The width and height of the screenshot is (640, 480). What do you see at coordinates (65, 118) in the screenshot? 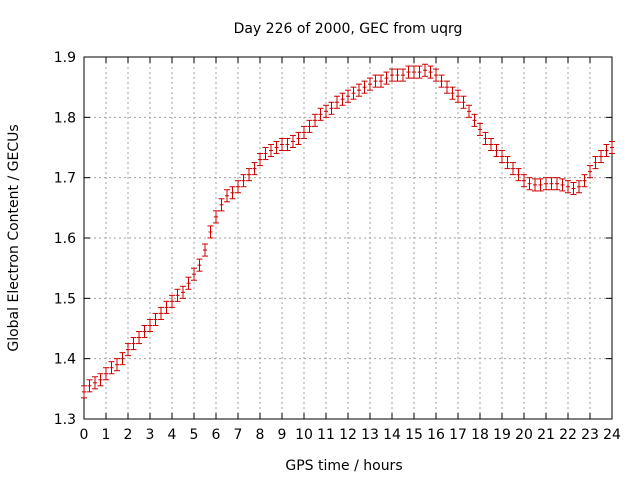
I see `y-tick-label: 1.8` at bounding box center [65, 118].